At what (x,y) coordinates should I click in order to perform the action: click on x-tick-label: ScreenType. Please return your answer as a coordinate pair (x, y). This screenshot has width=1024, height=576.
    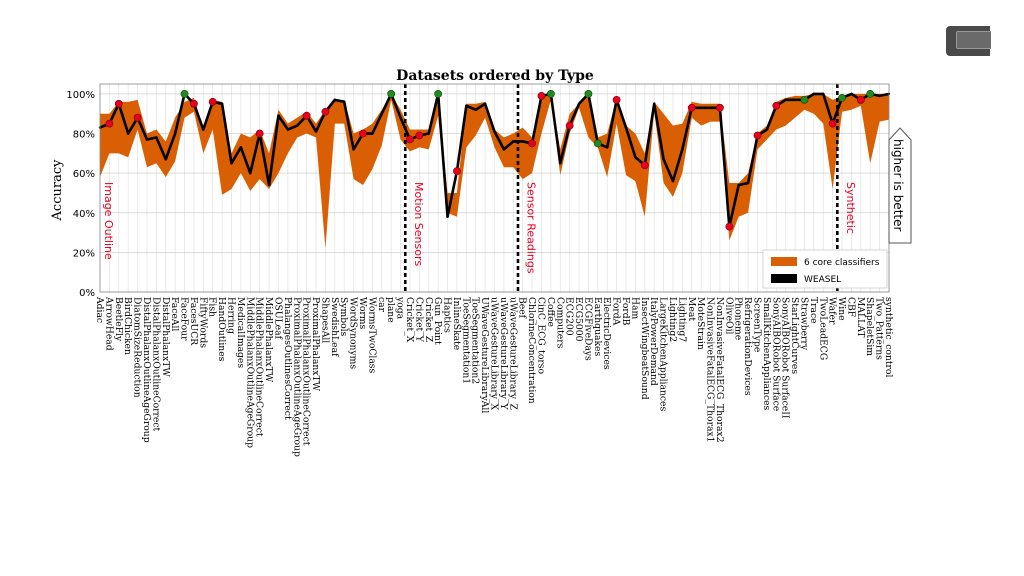
    Looking at the image, I should click on (757, 324).